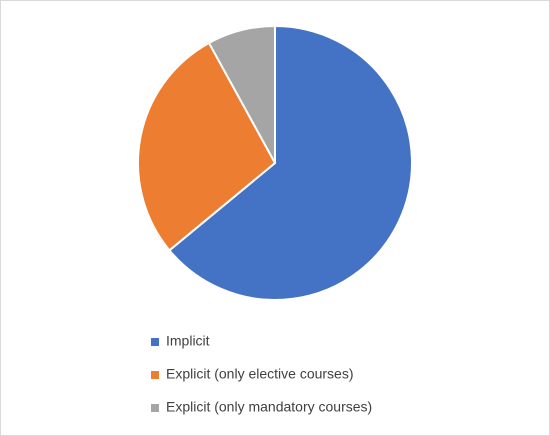 The width and height of the screenshot is (550, 436). Describe the element at coordinates (260, 374) in the screenshot. I see `legend-label: Explicit (only elective courses)` at that location.